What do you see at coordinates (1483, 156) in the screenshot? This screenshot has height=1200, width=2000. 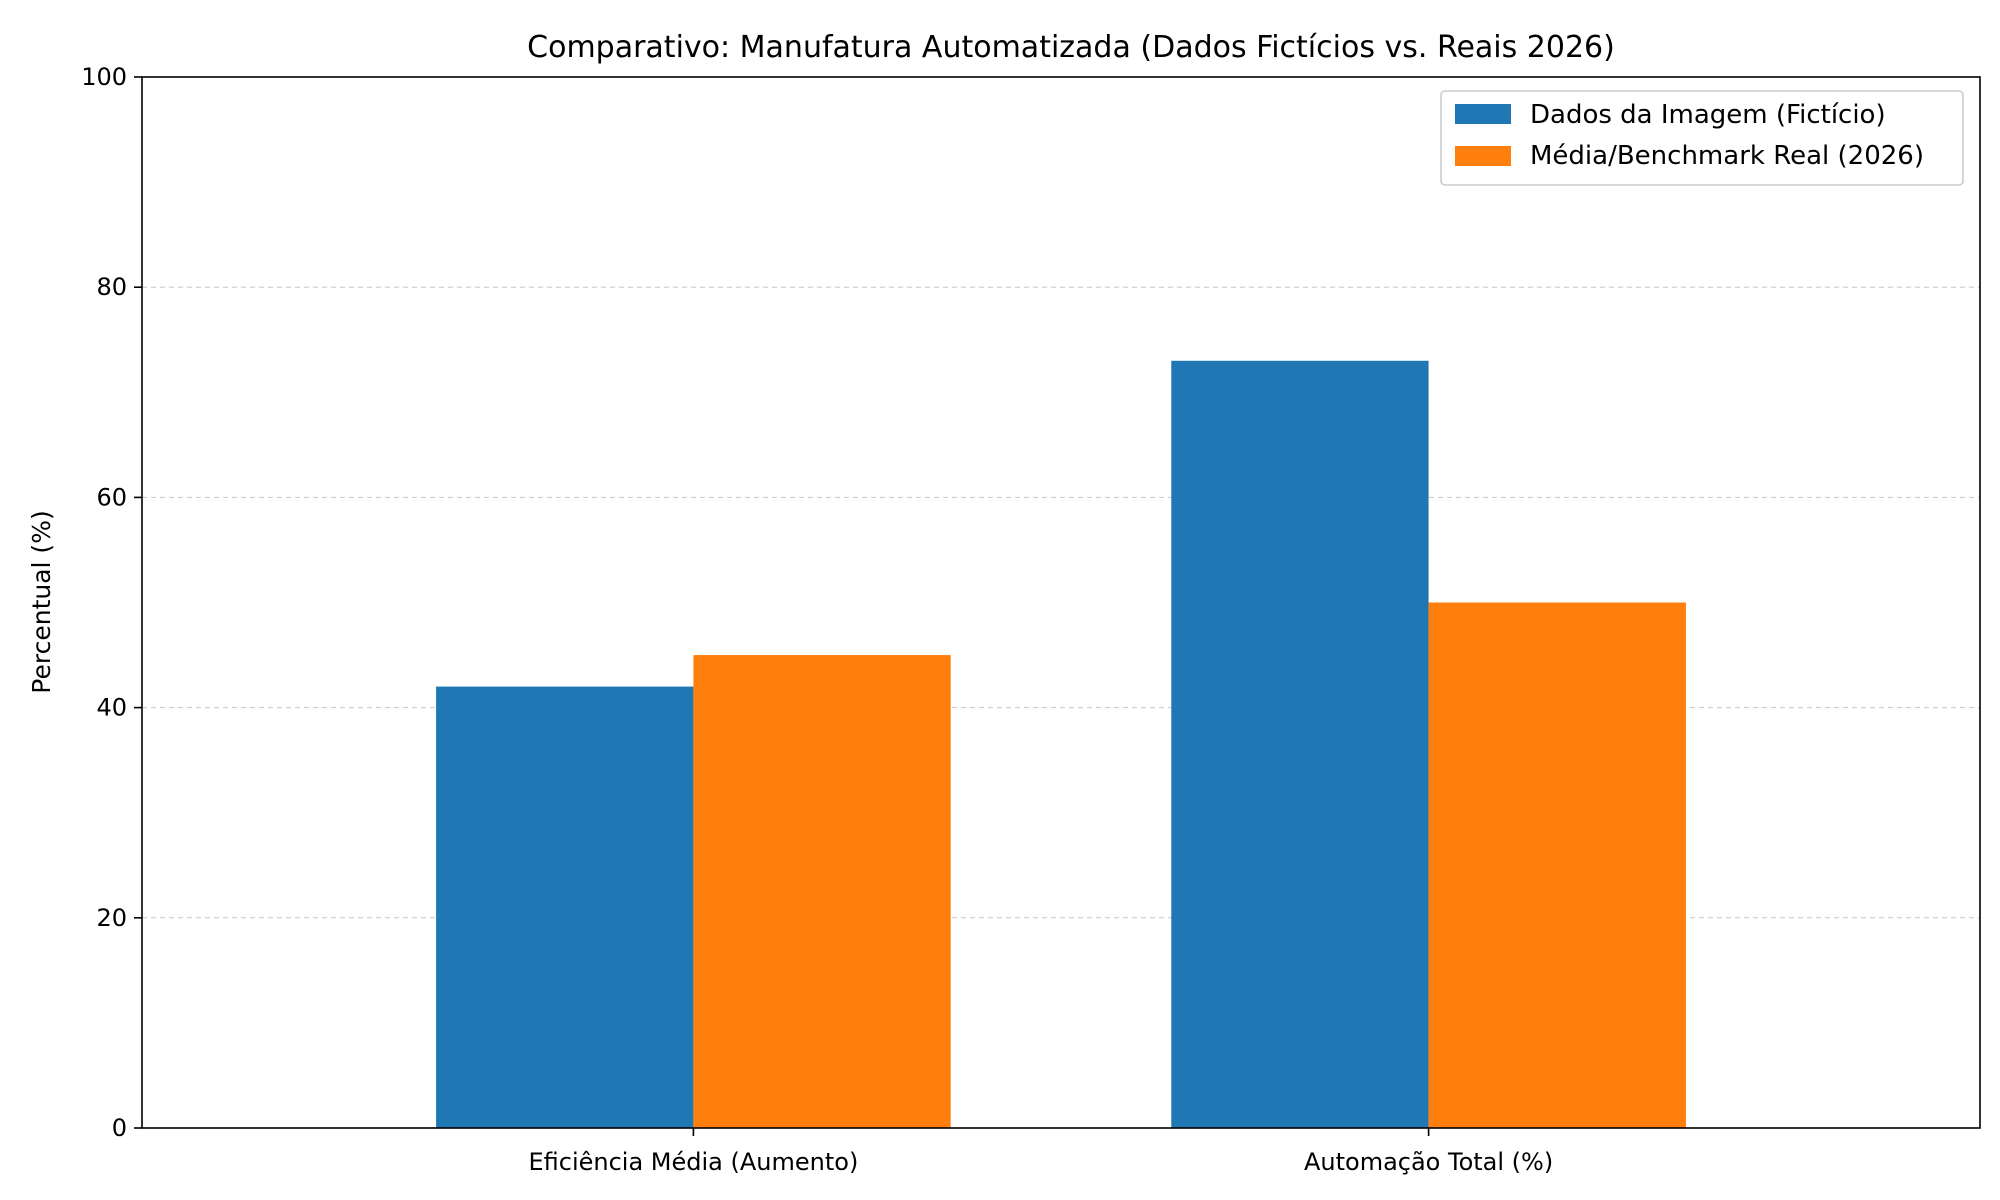 I see `legend-swatch-media-benchmark` at bounding box center [1483, 156].